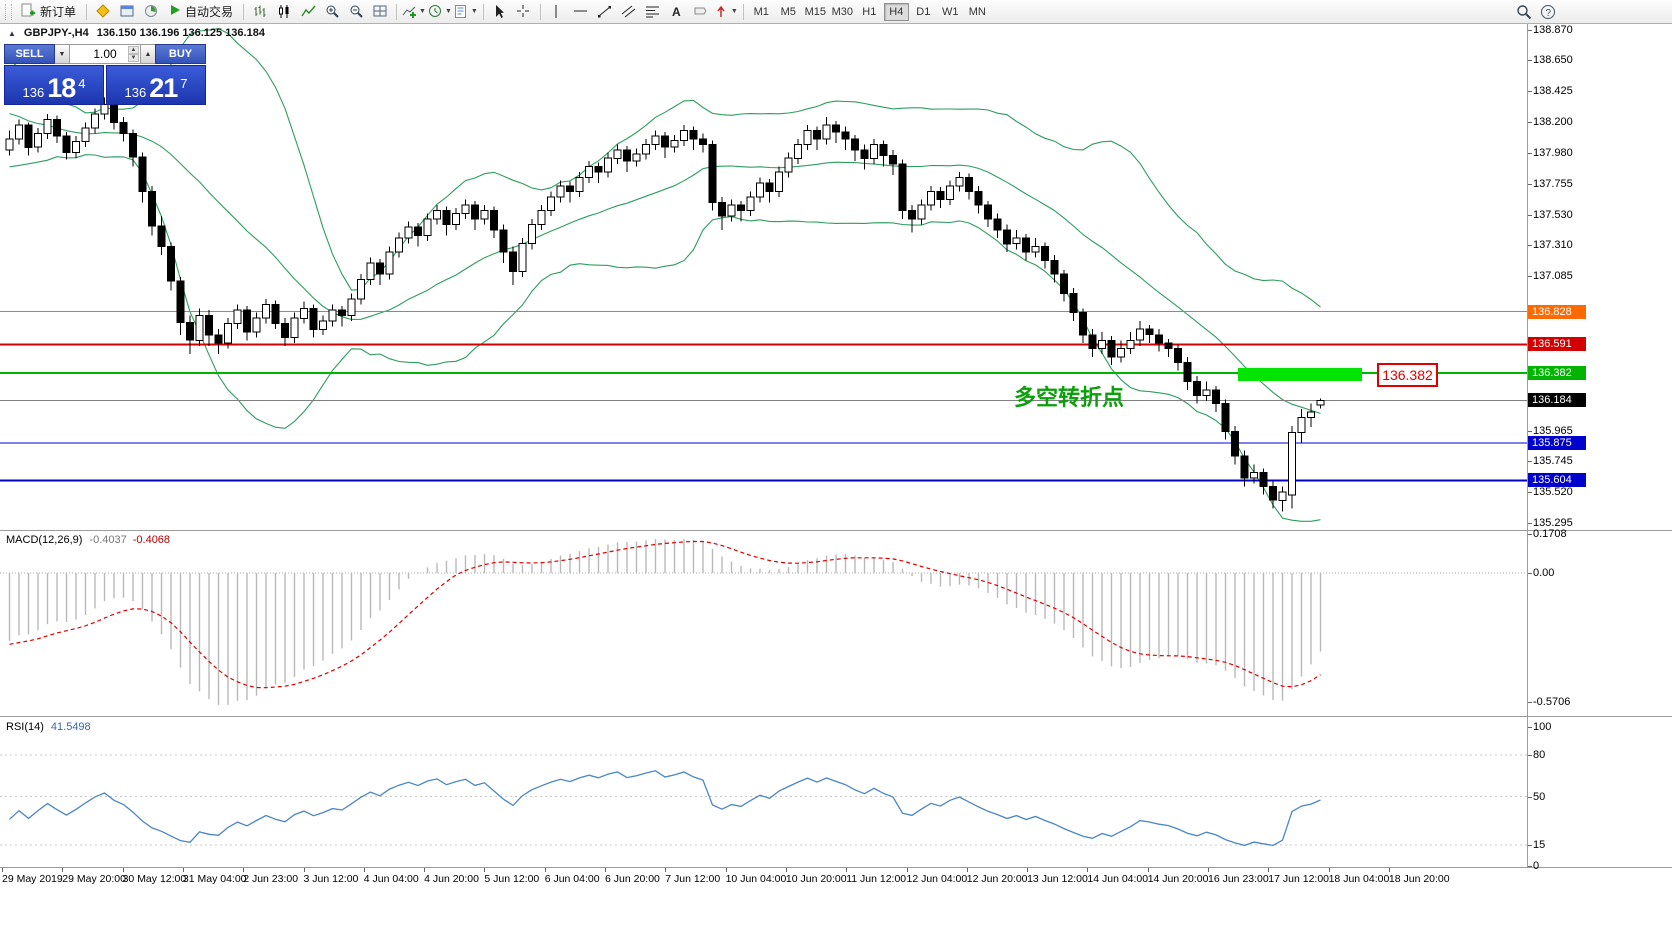  I want to click on timeframe-button-w1: W1, so click(950, 11).